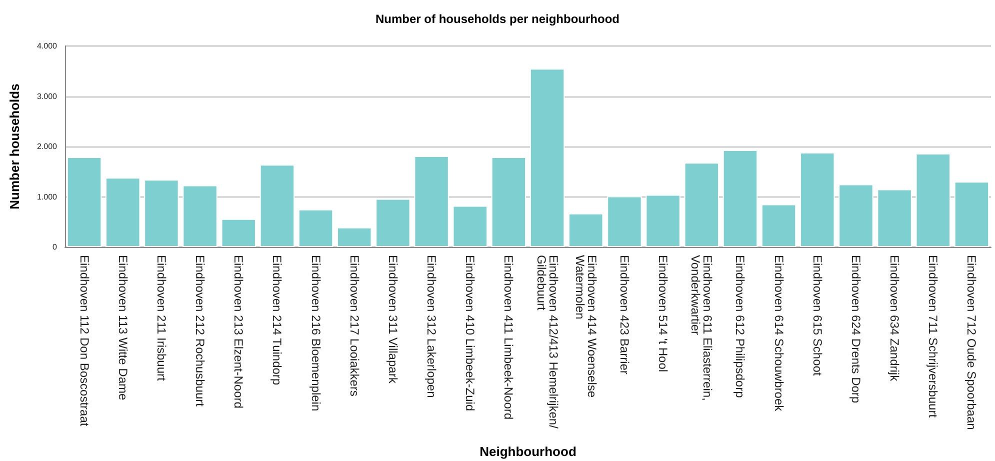 The width and height of the screenshot is (995, 461). I want to click on x-axis-title: Neighbourhood, so click(528, 451).